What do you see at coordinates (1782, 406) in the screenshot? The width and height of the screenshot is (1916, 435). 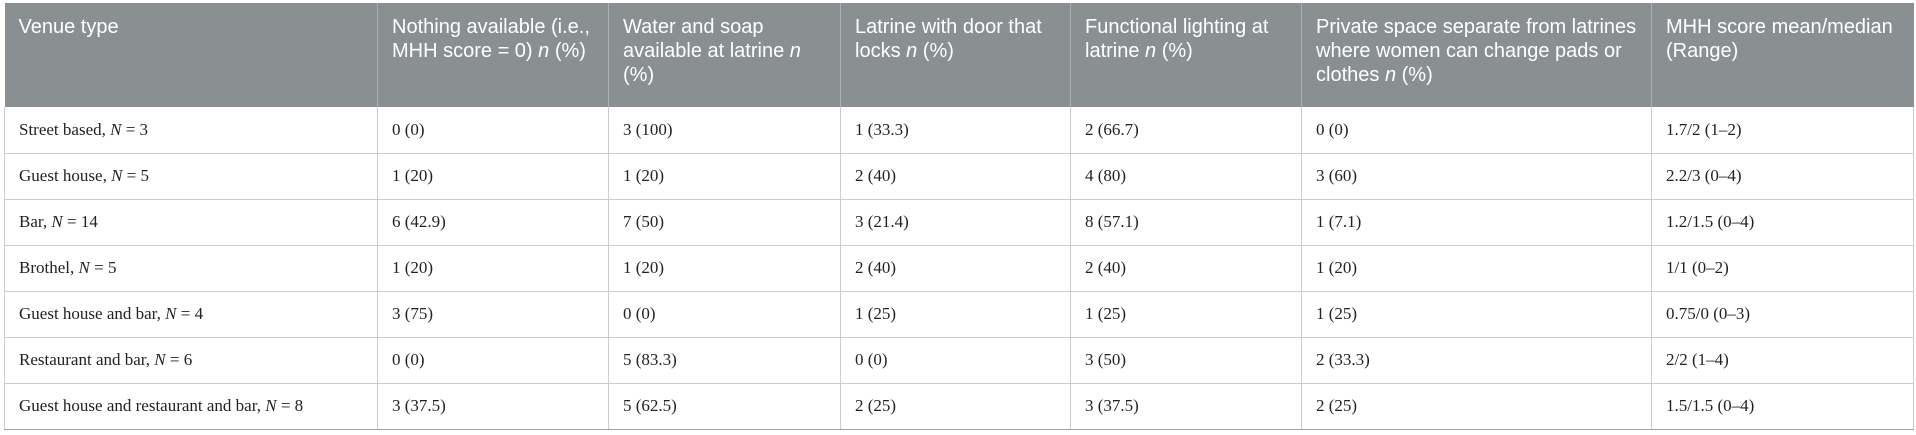 I see `table-cell: 1.5/1.5 (0–4)` at bounding box center [1782, 406].